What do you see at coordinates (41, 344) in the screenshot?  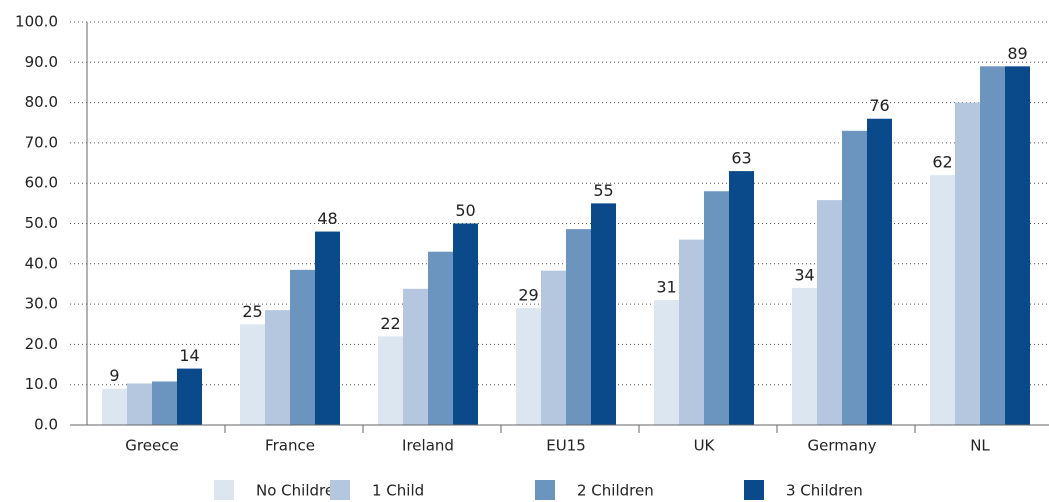 I see `y-tick-label: 20.0` at bounding box center [41, 344].